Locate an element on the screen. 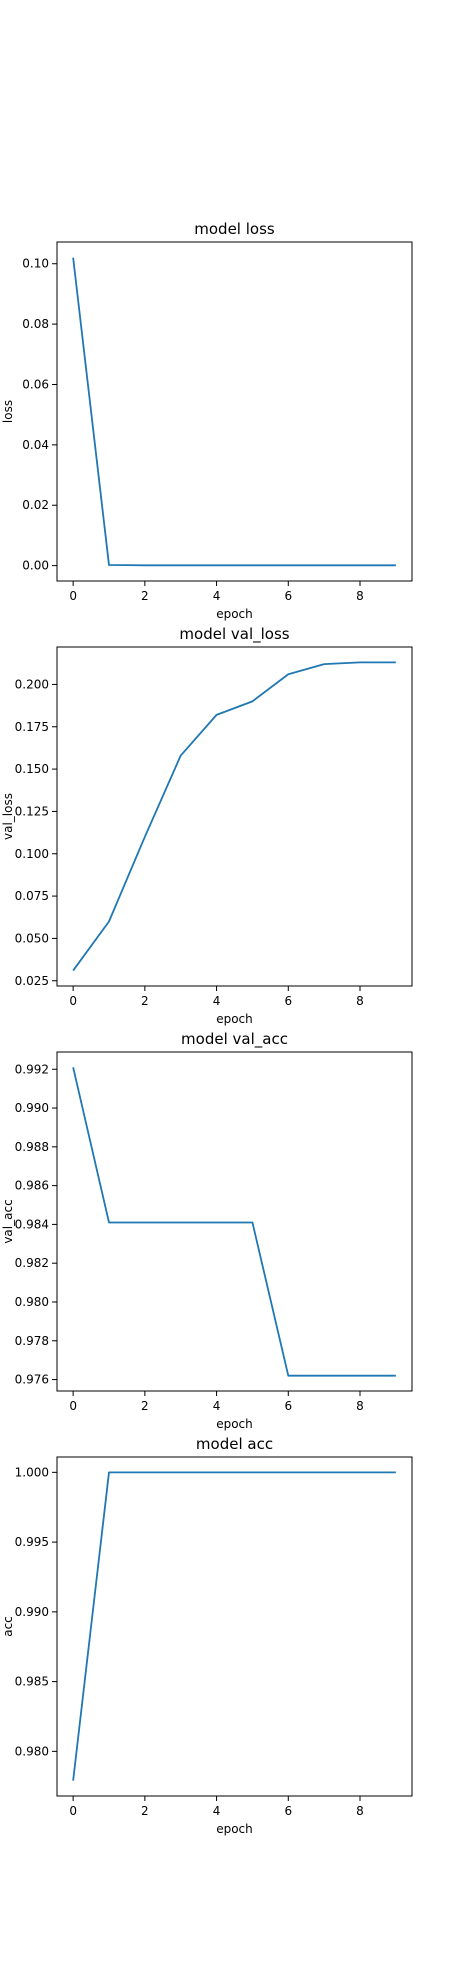 The image size is (450, 1985). y-tick-label: 0.075 is located at coordinates (32, 896).